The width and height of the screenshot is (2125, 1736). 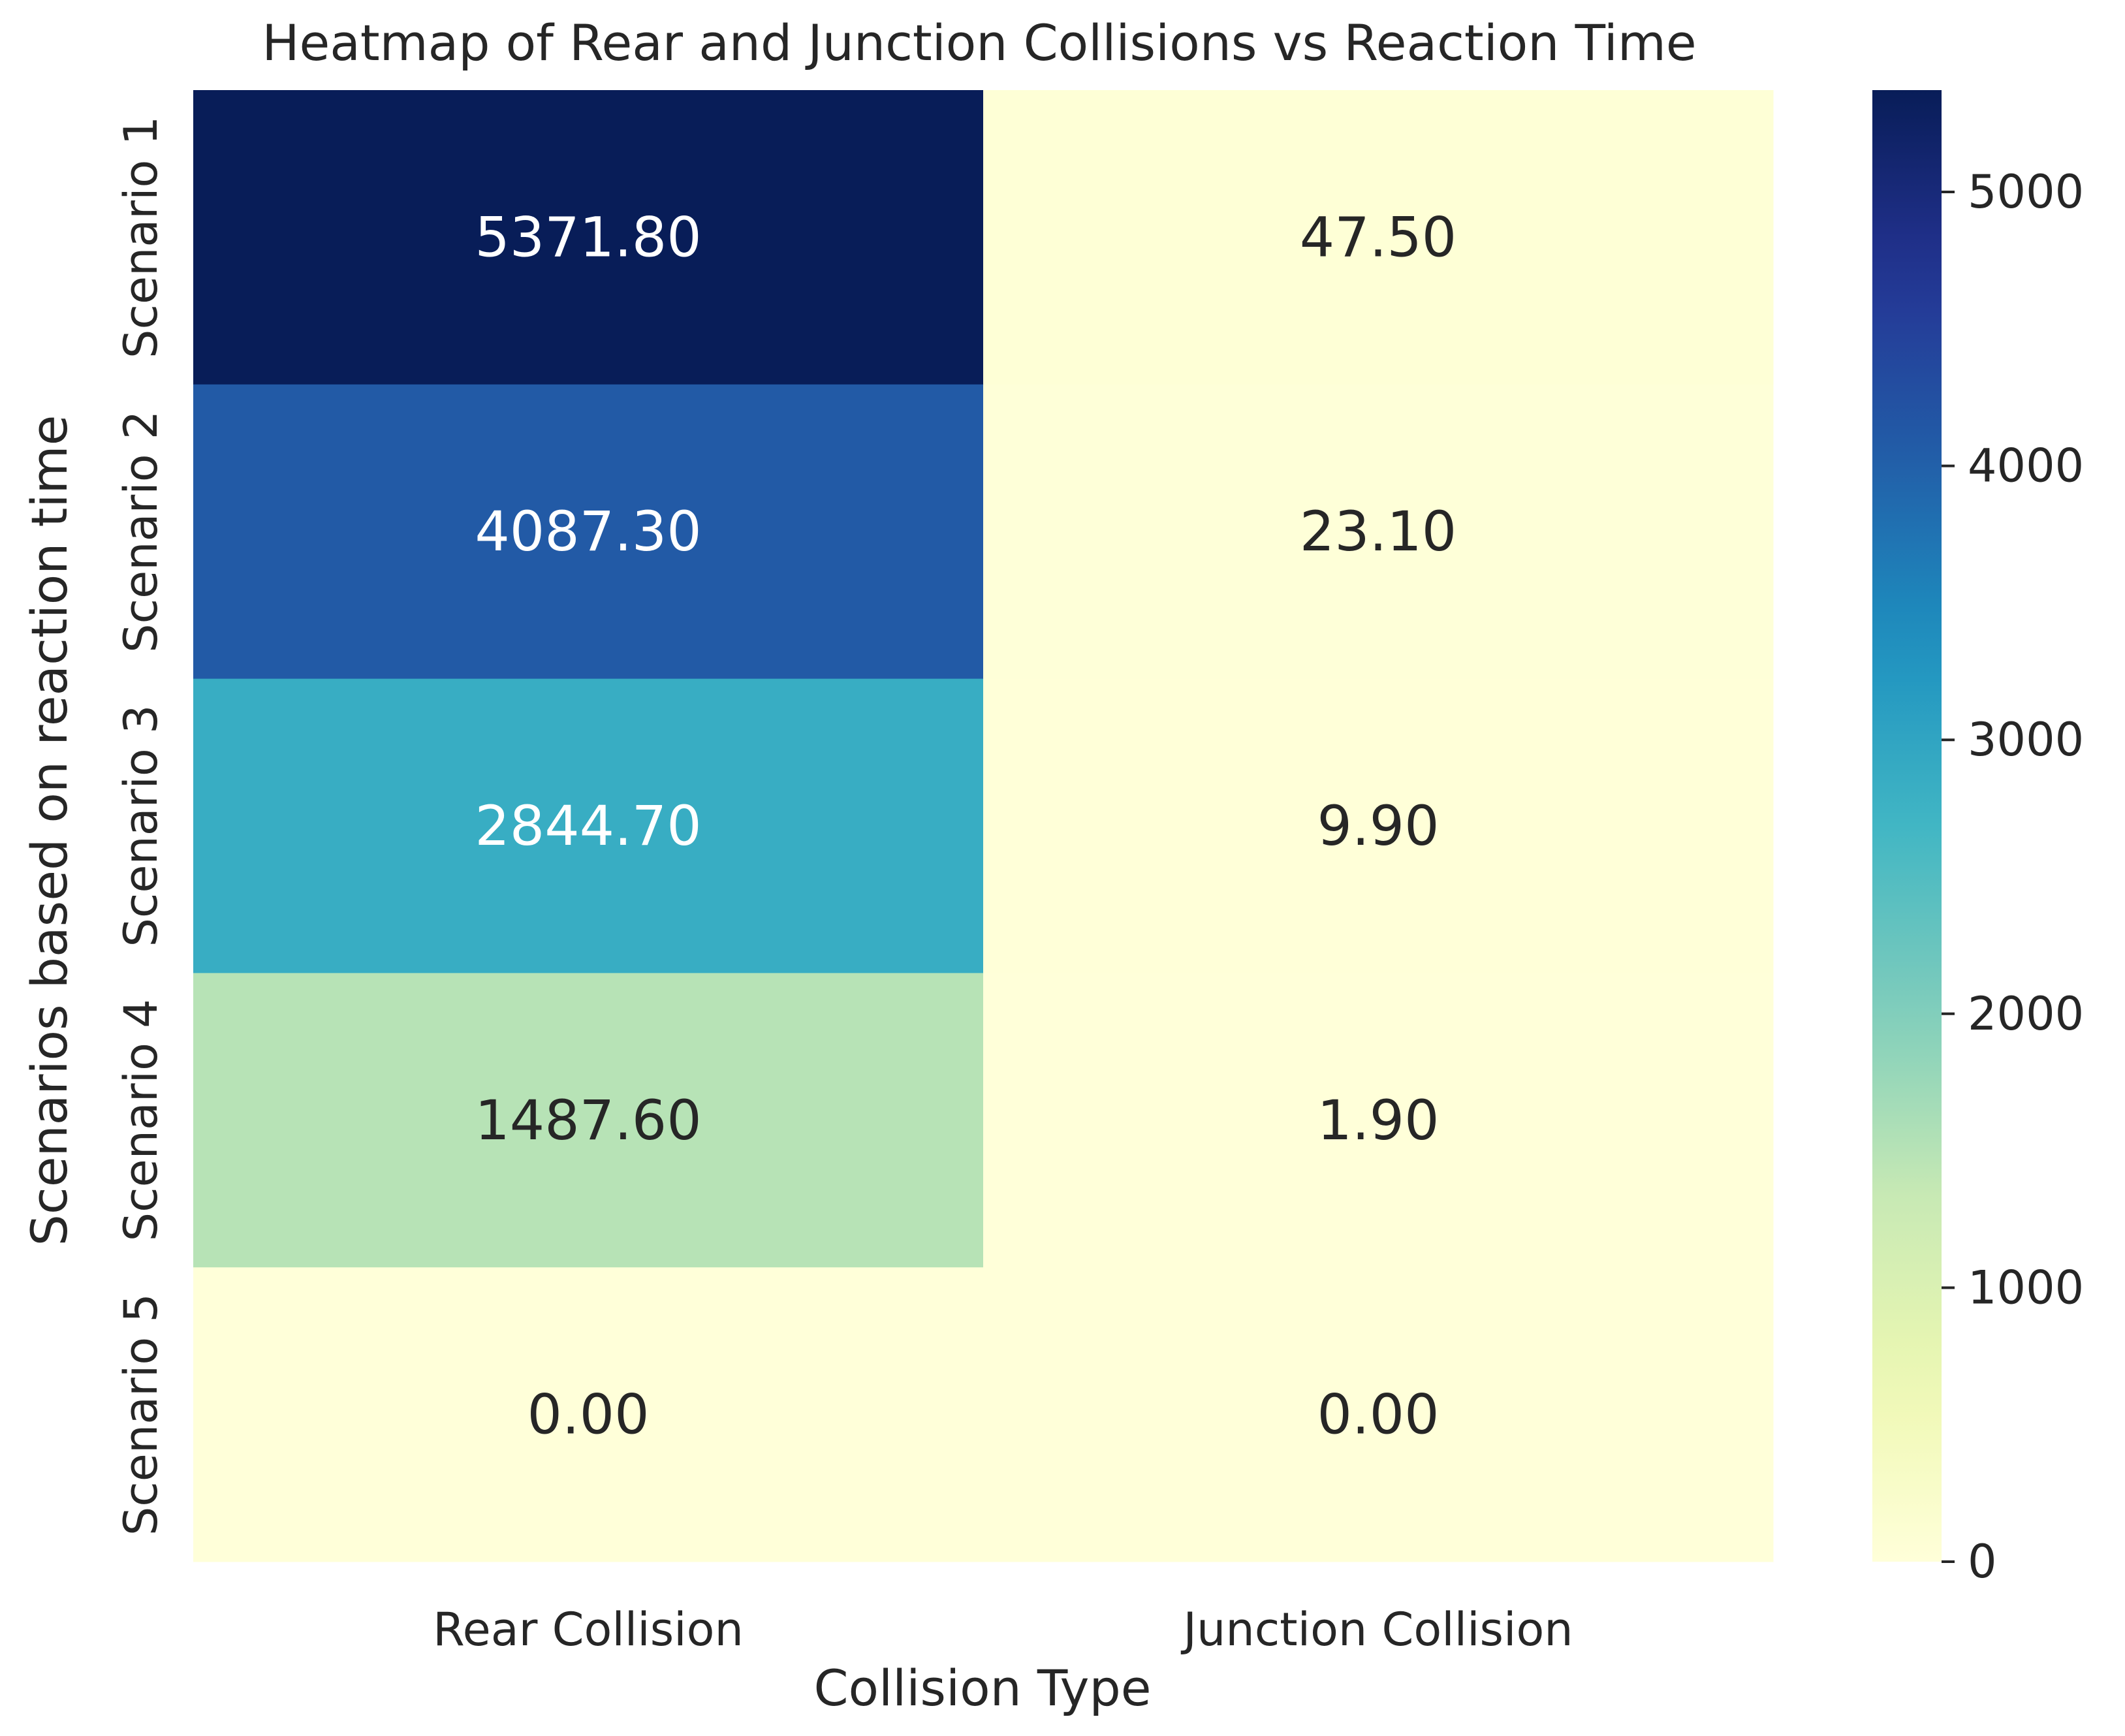 What do you see at coordinates (141, 1120) in the screenshot?
I see `y-tick-label: Scenario 4` at bounding box center [141, 1120].